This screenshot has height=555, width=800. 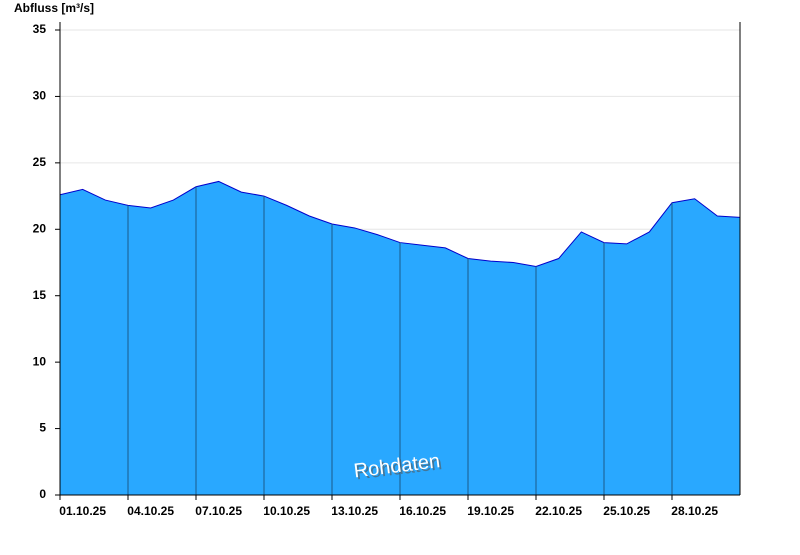 What do you see at coordinates (490, 511) in the screenshot?
I see `x-tick-label: 19.10.25` at bounding box center [490, 511].